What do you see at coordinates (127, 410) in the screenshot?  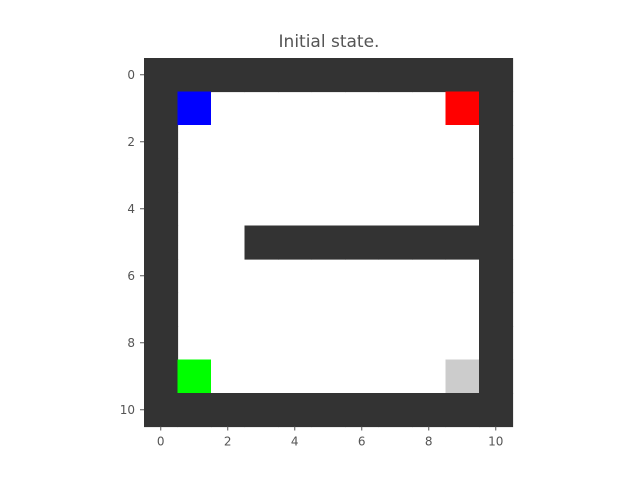 I see `y-tick-label: 10` at bounding box center [127, 410].